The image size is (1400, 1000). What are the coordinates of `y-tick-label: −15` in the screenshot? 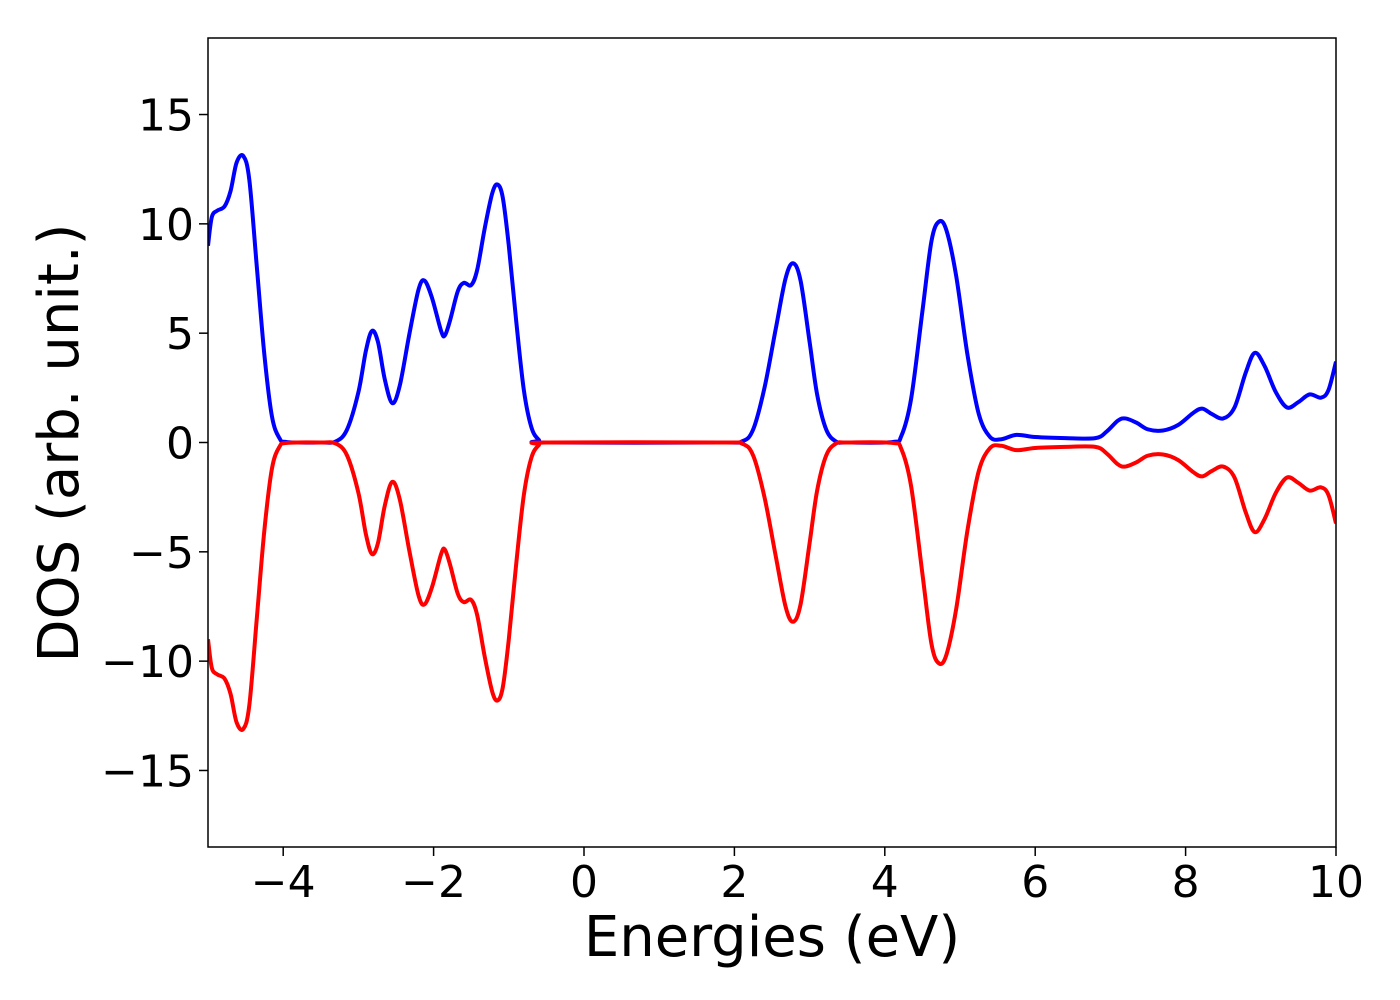 It's located at (147, 771).